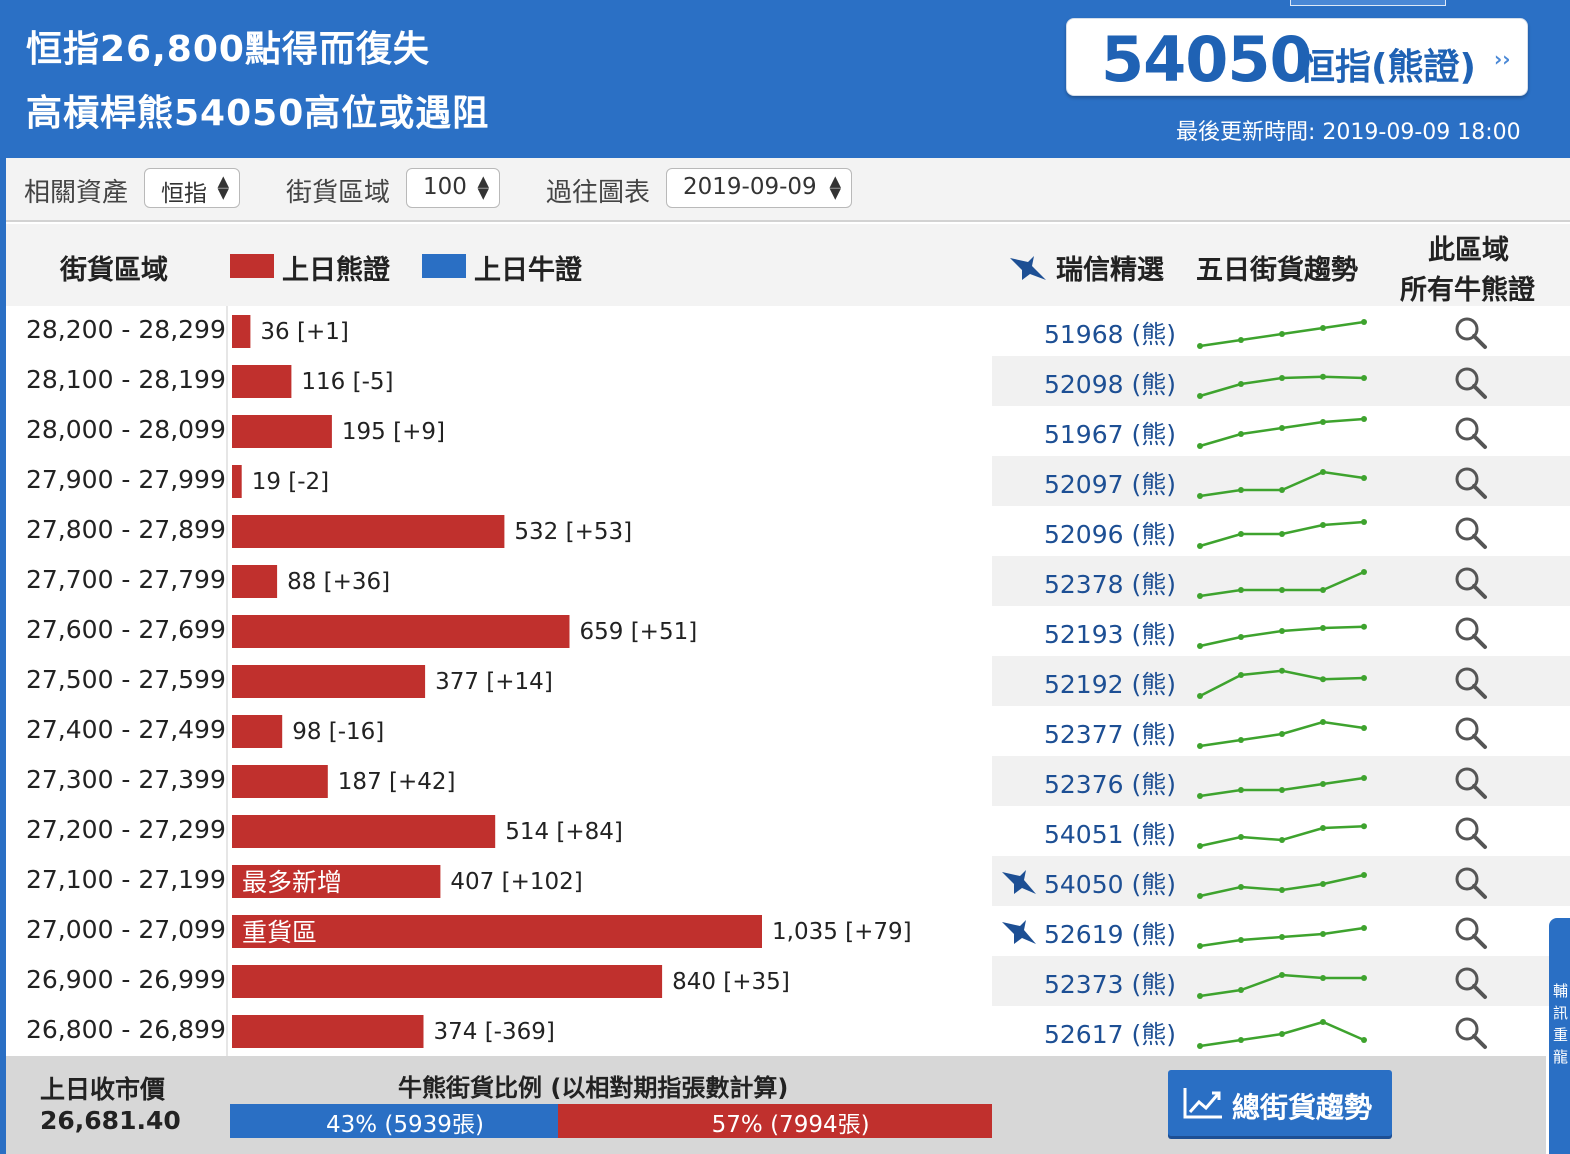 The image size is (1570, 1154). Describe the element at coordinates (1110, 984) in the screenshot. I see `warrant-code-link: 52373 (熊)` at that location.